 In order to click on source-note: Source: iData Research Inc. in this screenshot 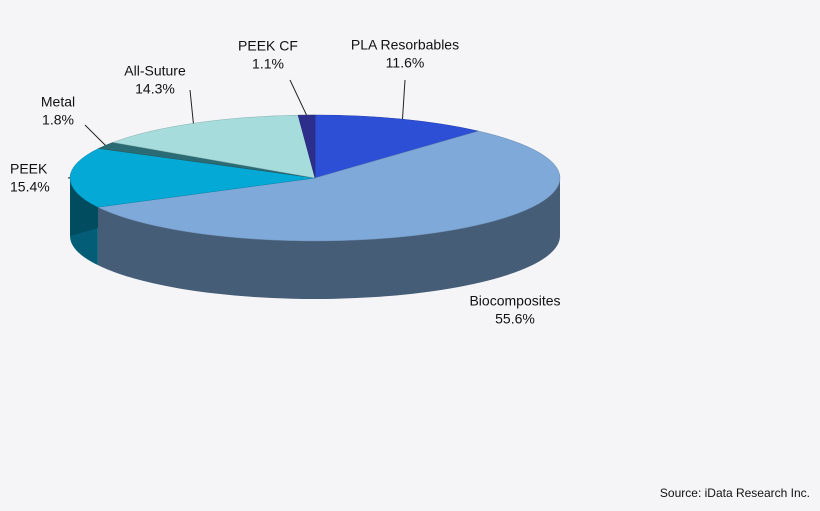, I will do `click(735, 493)`.